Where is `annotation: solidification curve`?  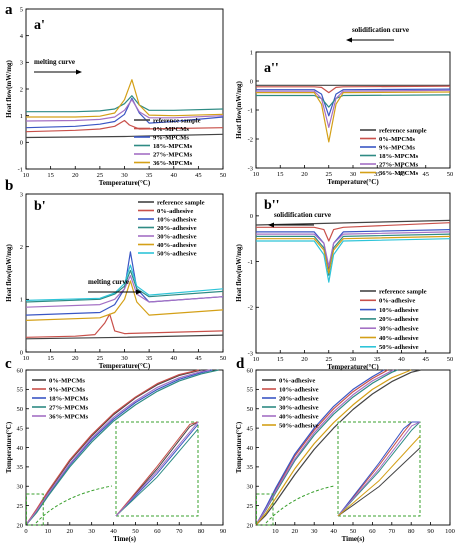
annotation: solidification curve is located at coordinates (377, 34).